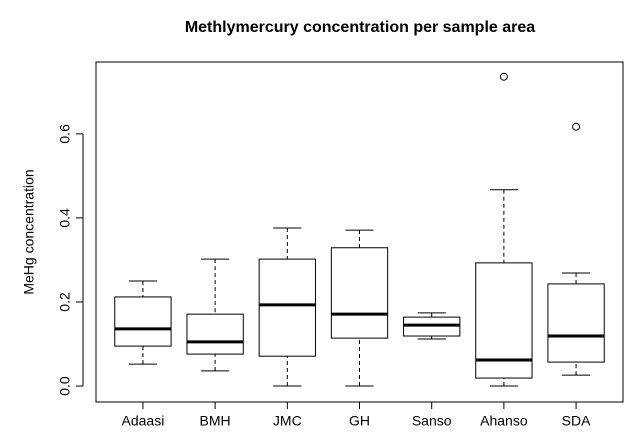 This screenshot has height=438, width=639. What do you see at coordinates (143, 421) in the screenshot?
I see `x-tick-label: Adaasi` at bounding box center [143, 421].